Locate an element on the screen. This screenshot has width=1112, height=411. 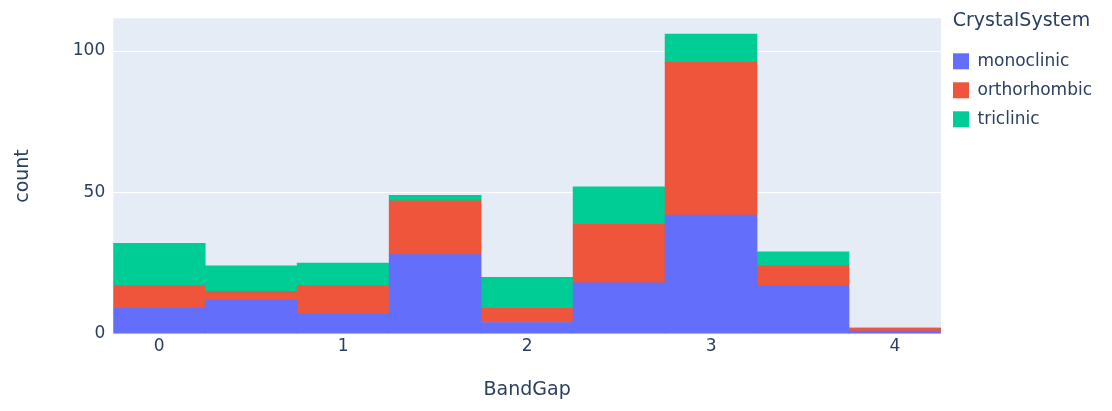
x-axis-title: BandGap is located at coordinates (527, 387).